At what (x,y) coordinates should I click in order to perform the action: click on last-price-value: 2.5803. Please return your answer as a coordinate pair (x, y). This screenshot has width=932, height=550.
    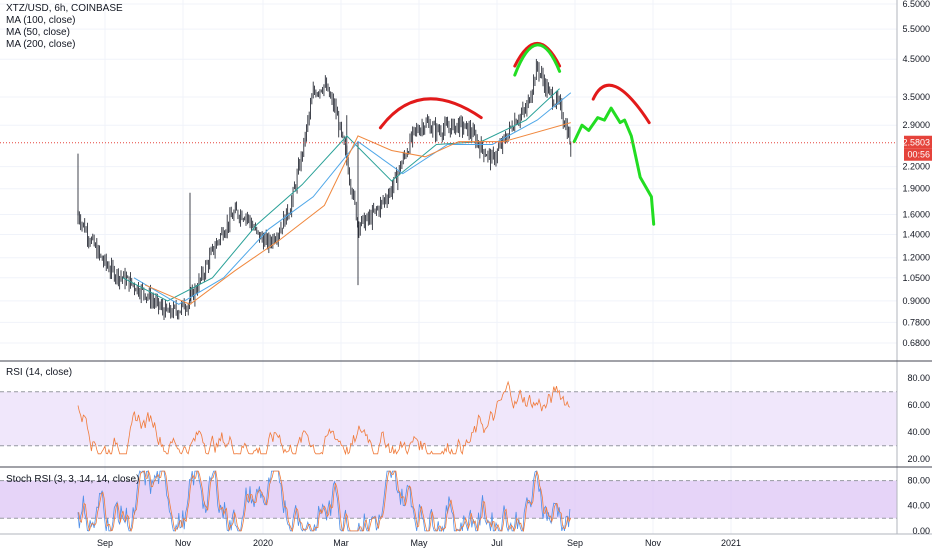
    Looking at the image, I should click on (916, 143).